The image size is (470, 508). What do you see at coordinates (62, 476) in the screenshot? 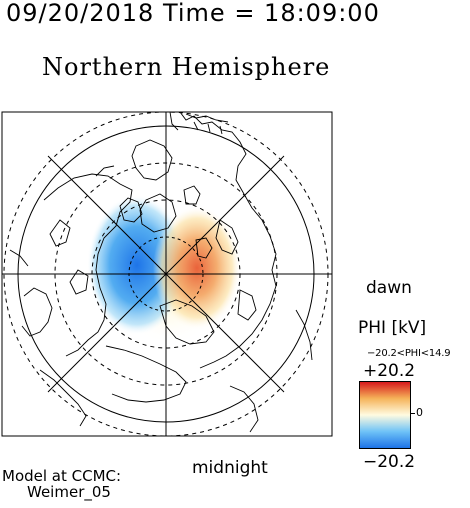
I see `model-credit: Model at CCMC:` at bounding box center [62, 476].